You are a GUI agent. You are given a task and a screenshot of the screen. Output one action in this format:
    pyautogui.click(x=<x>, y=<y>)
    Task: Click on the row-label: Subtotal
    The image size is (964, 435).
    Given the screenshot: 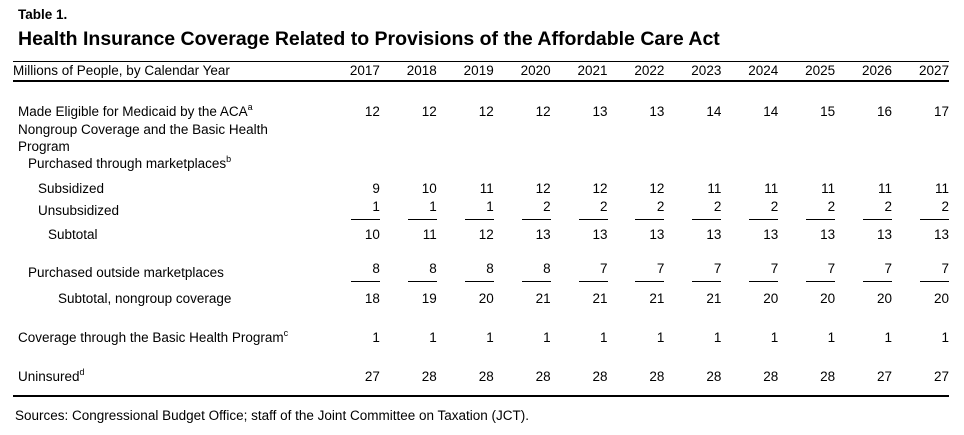 What is the action you would take?
    pyautogui.click(x=73, y=234)
    